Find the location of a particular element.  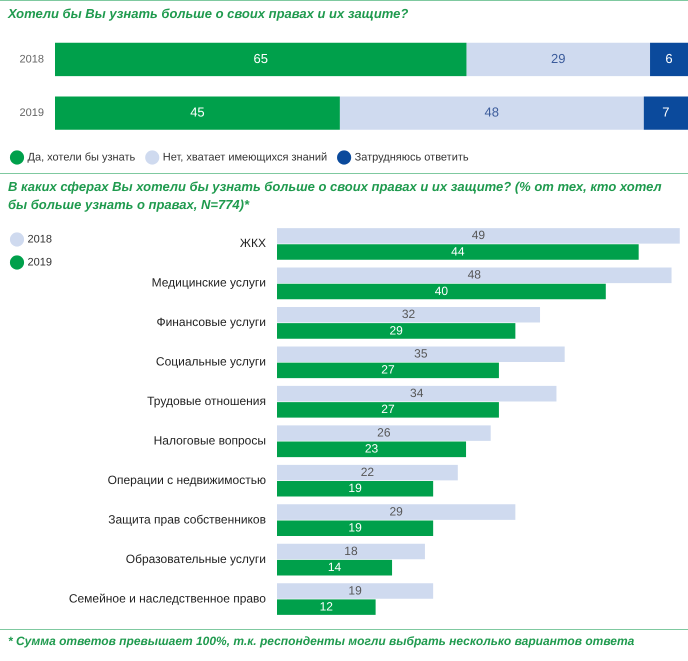

legend-label: Нет, хватает имеющихся знаний is located at coordinates (245, 158).